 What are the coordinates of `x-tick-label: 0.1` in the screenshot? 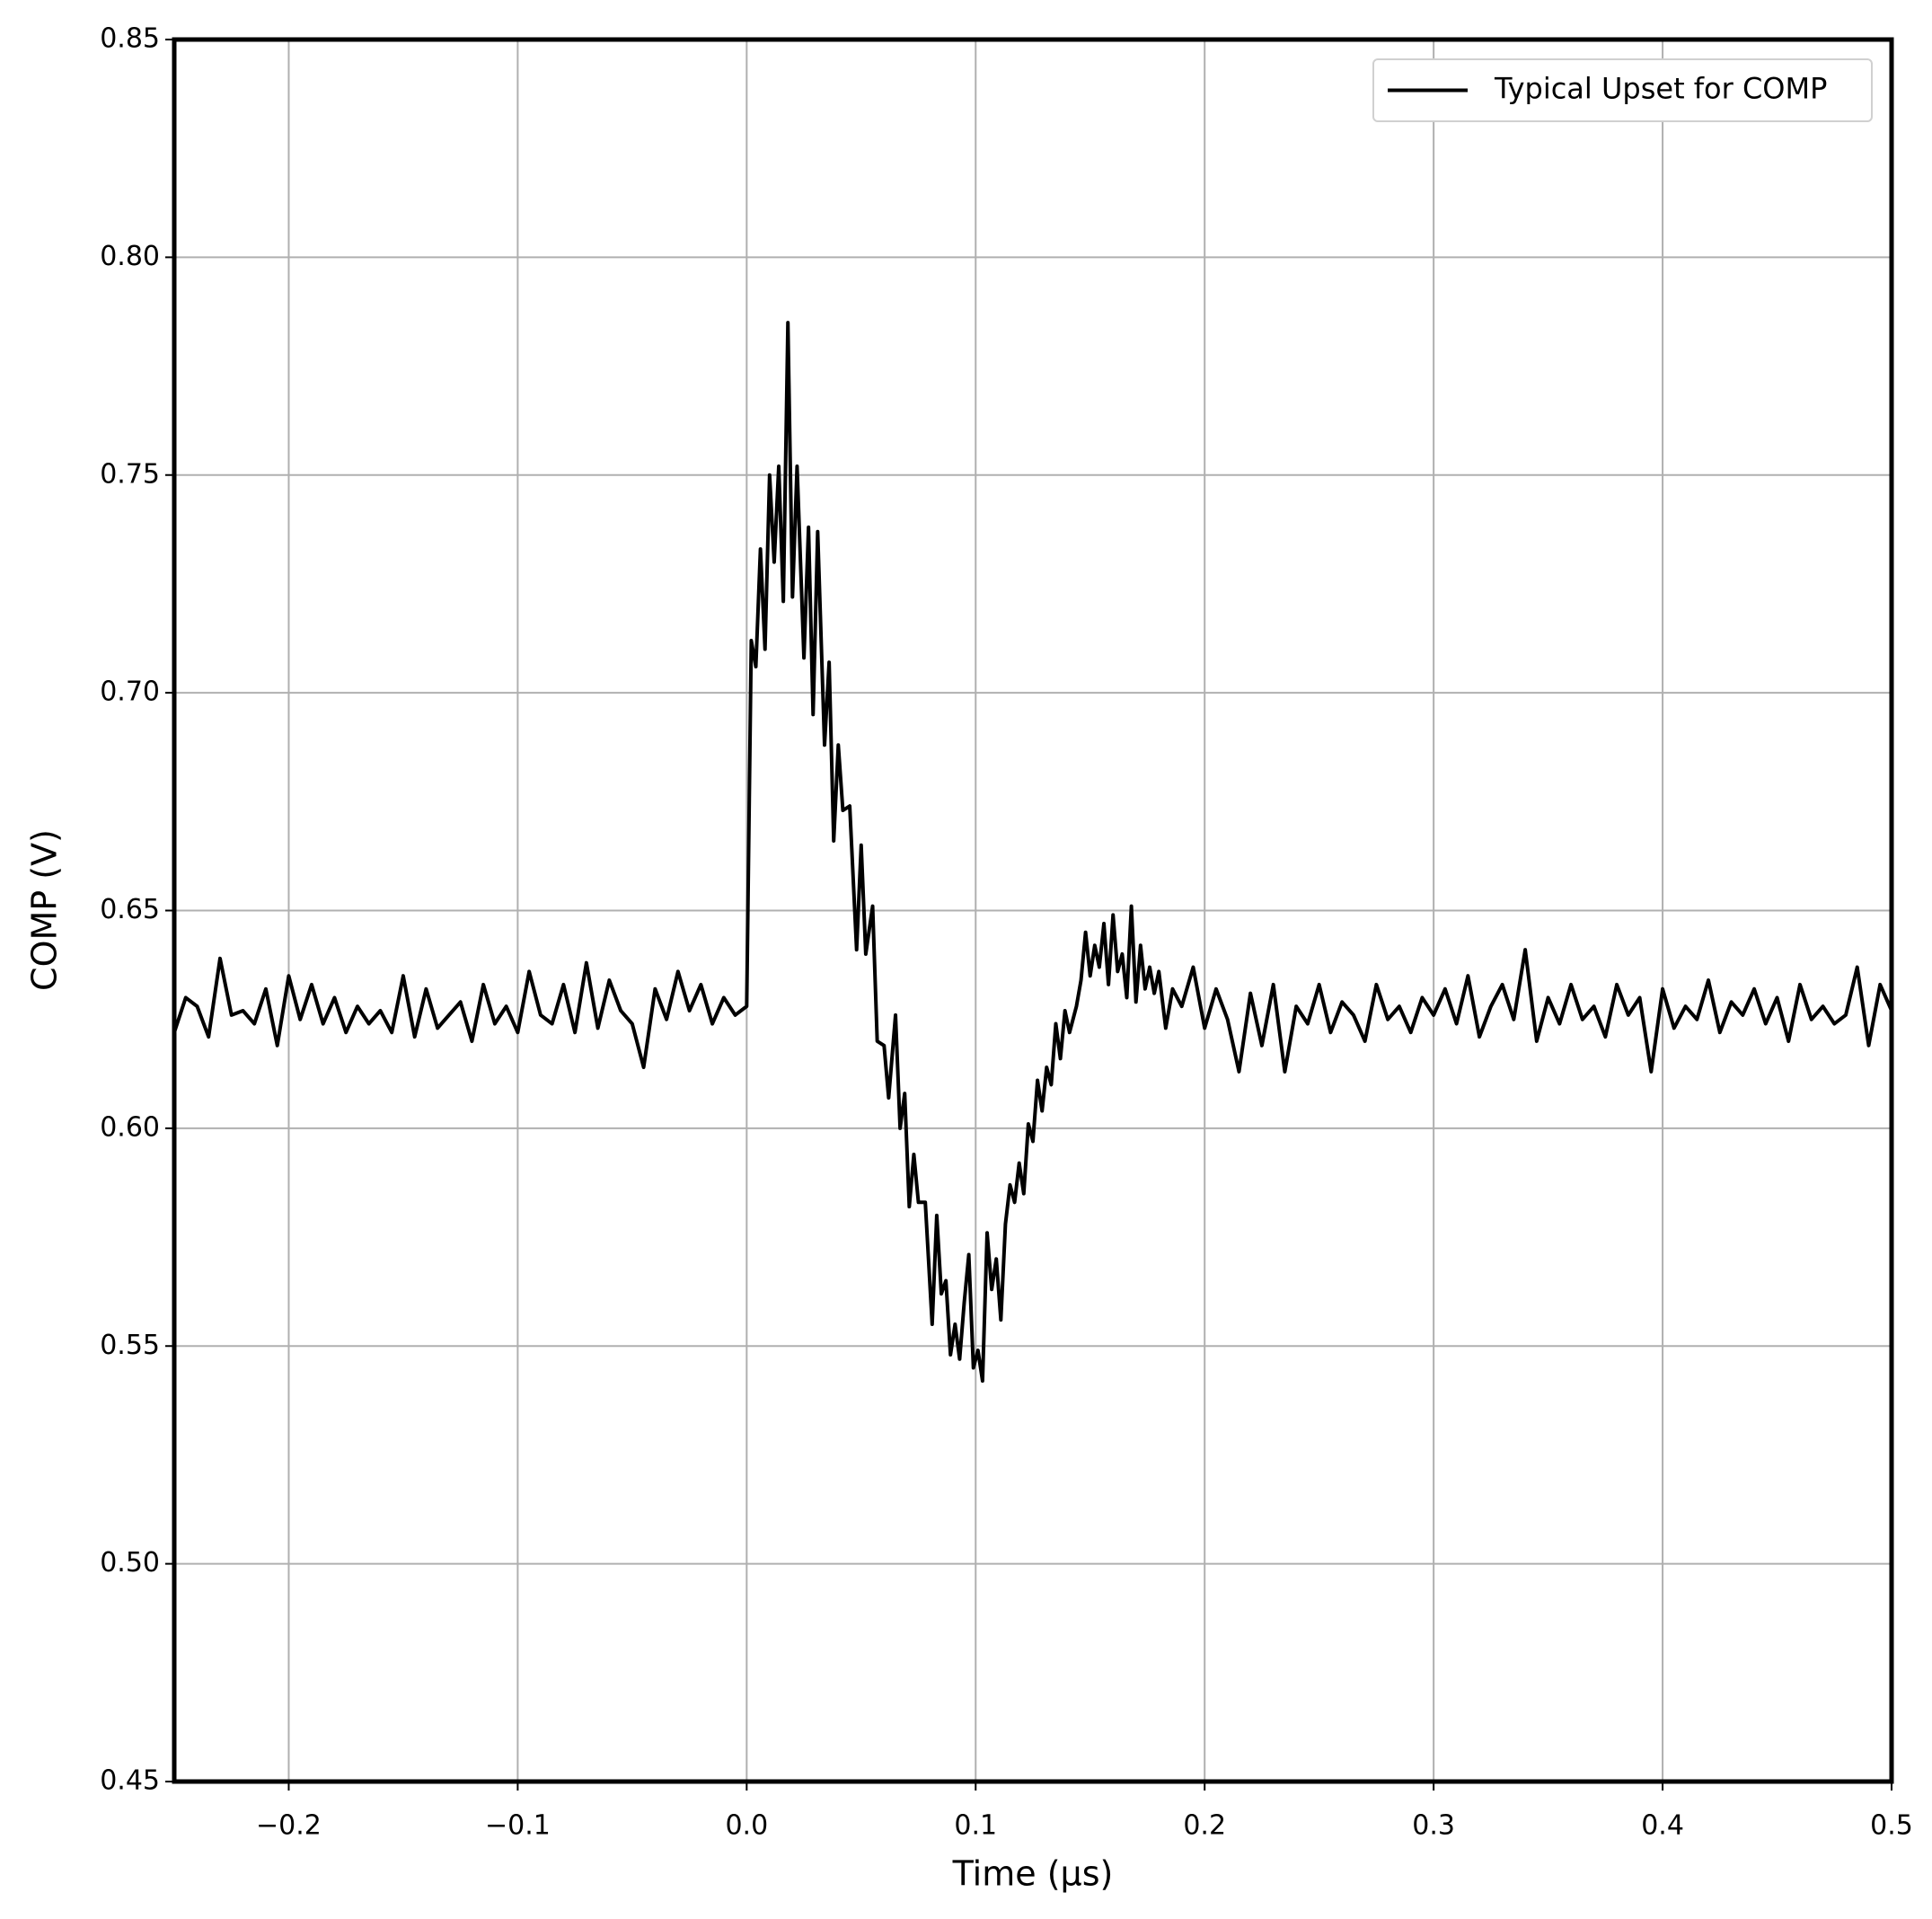 It's located at (975, 1826).